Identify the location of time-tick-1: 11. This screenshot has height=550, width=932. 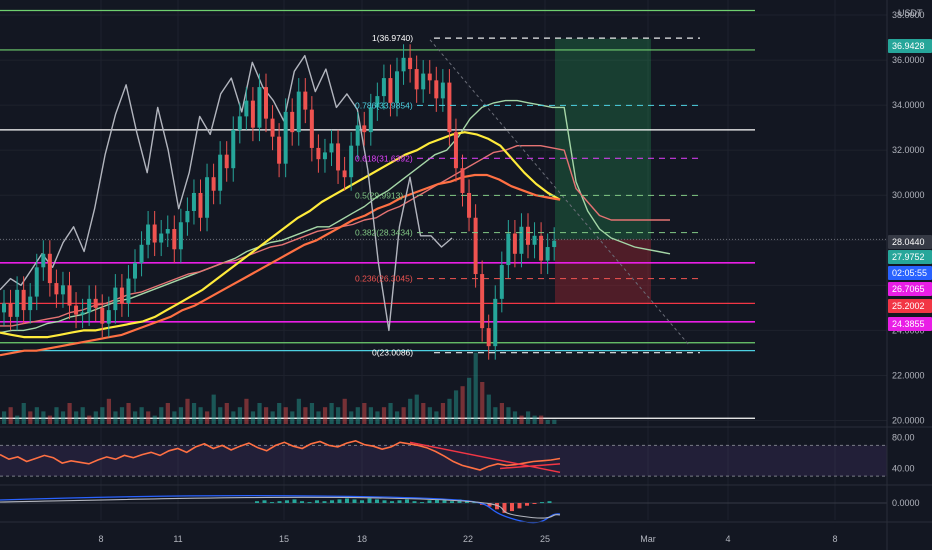
(177, 539).